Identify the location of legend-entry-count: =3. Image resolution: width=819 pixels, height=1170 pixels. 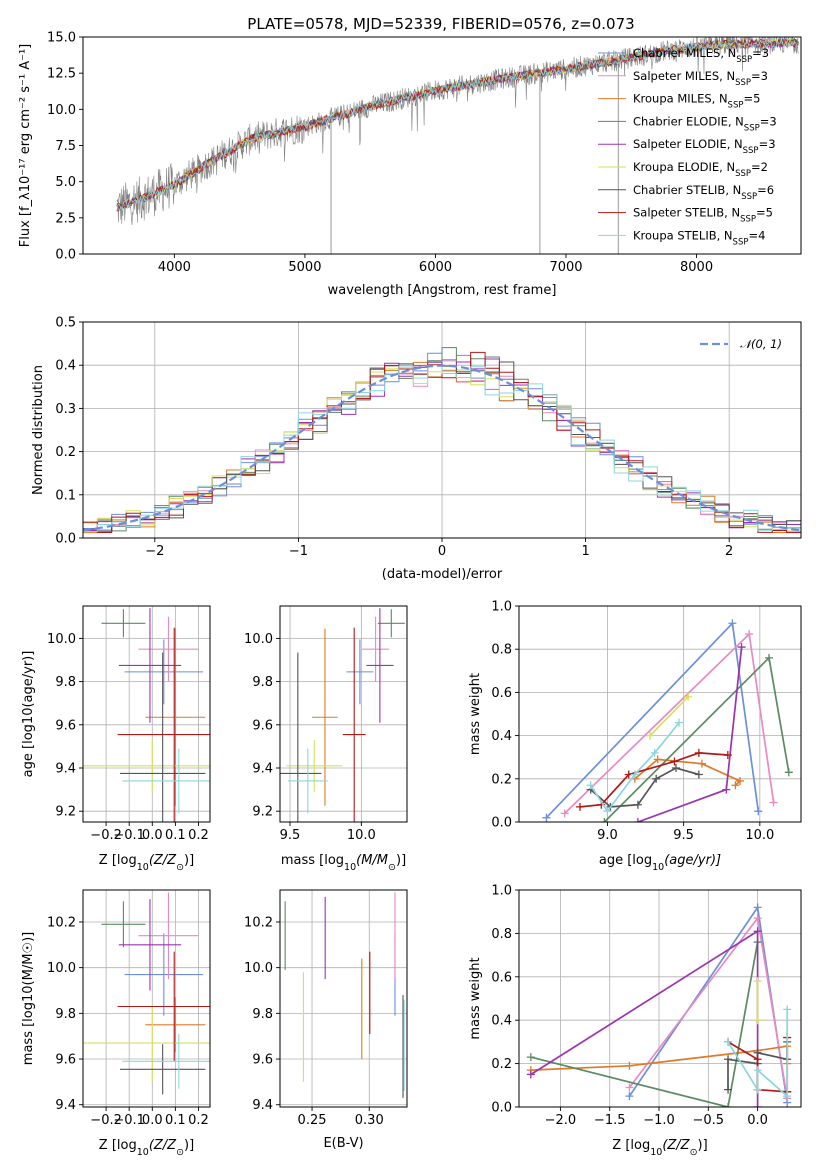
(768, 121).